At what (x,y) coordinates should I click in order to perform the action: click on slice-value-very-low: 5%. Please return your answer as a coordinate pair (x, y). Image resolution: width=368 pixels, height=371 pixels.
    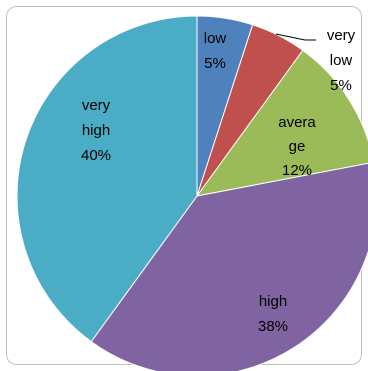
    Looking at the image, I should click on (341, 85).